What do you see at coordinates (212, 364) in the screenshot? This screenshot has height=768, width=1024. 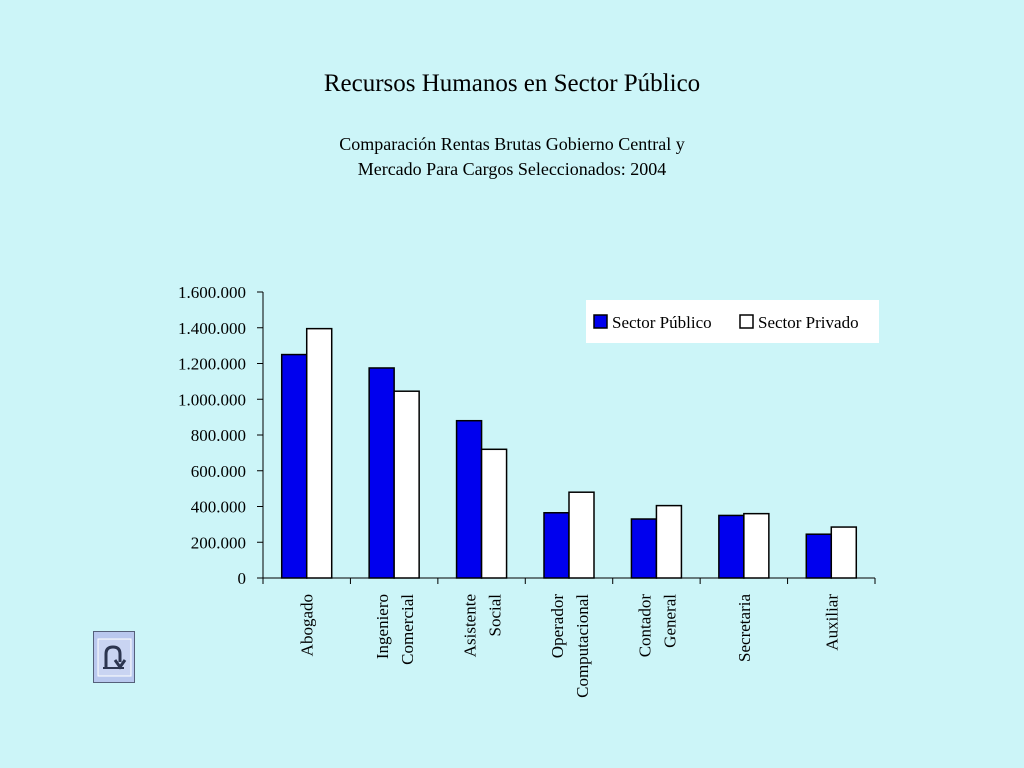 I see `y-tick-label: 1.200.000` at bounding box center [212, 364].